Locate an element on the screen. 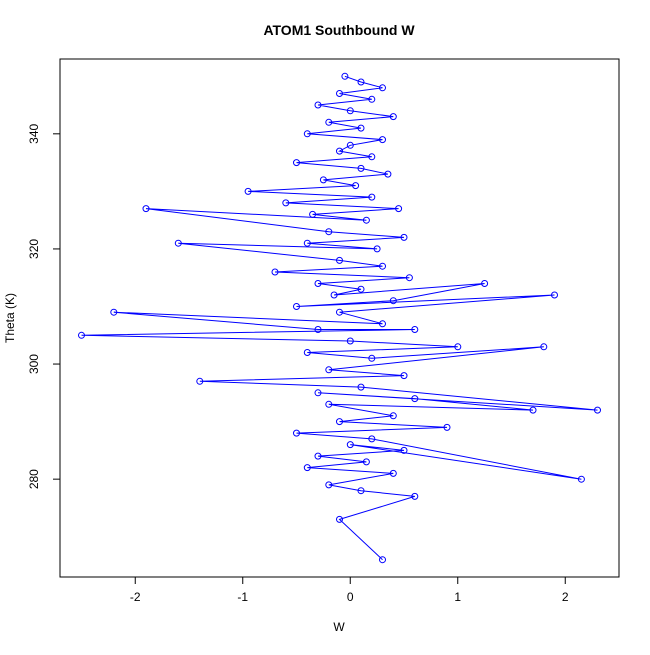 The image size is (650, 655). x-tick-label: 1 is located at coordinates (457, 597).